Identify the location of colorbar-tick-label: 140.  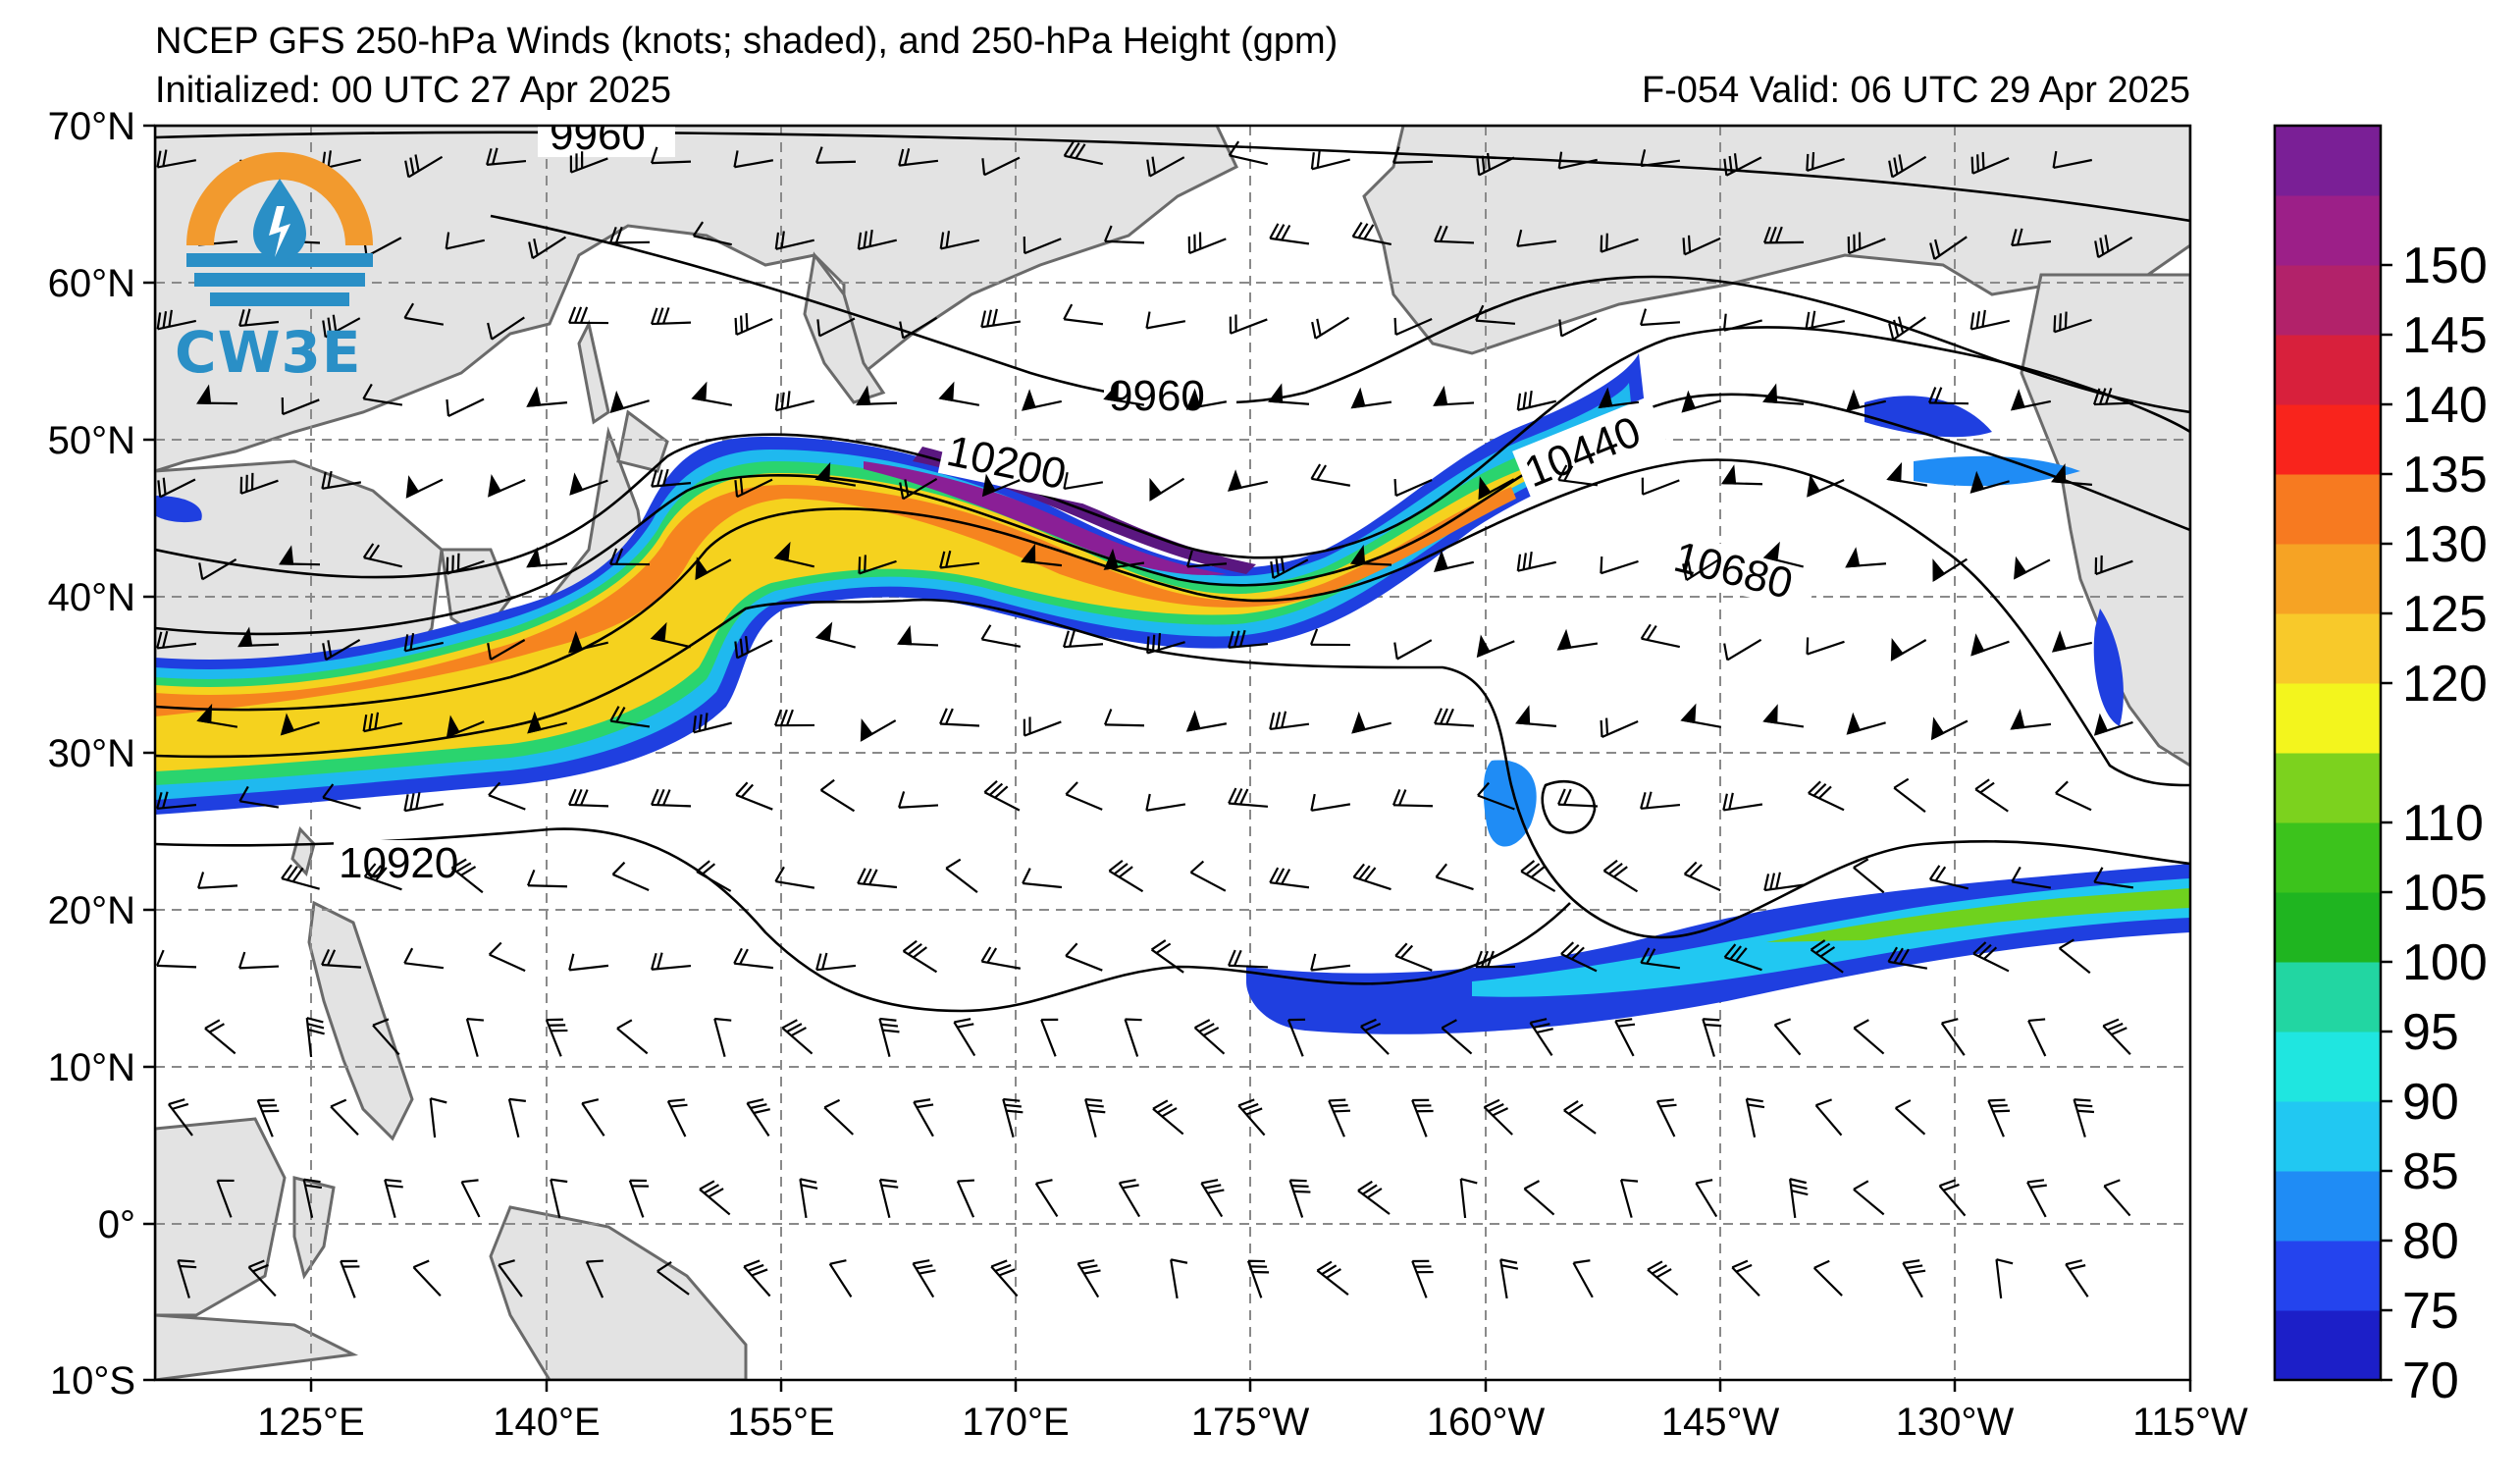
(2445, 406).